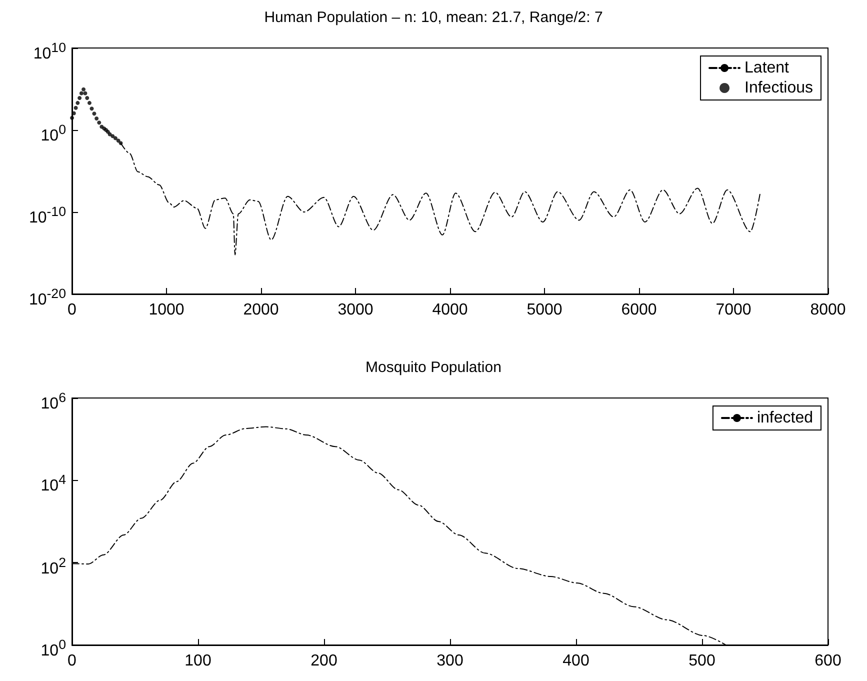 The width and height of the screenshot is (867, 681). Describe the element at coordinates (544, 310) in the screenshot. I see `x-tick-label: 5000` at that location.